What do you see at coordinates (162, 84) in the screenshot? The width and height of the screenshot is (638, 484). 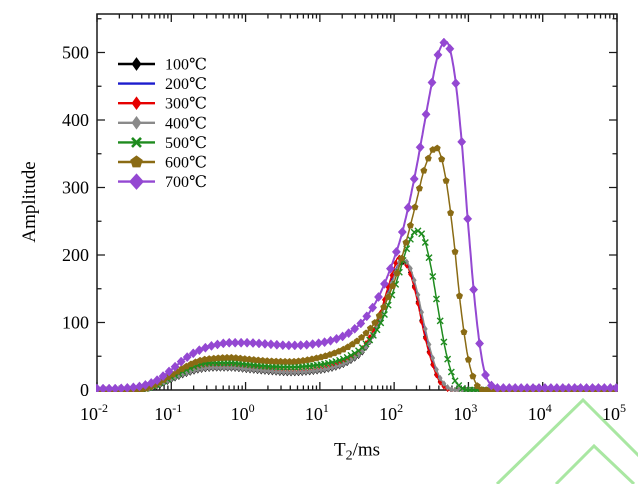 I see `legend-item-200c: 200℃` at bounding box center [162, 84].